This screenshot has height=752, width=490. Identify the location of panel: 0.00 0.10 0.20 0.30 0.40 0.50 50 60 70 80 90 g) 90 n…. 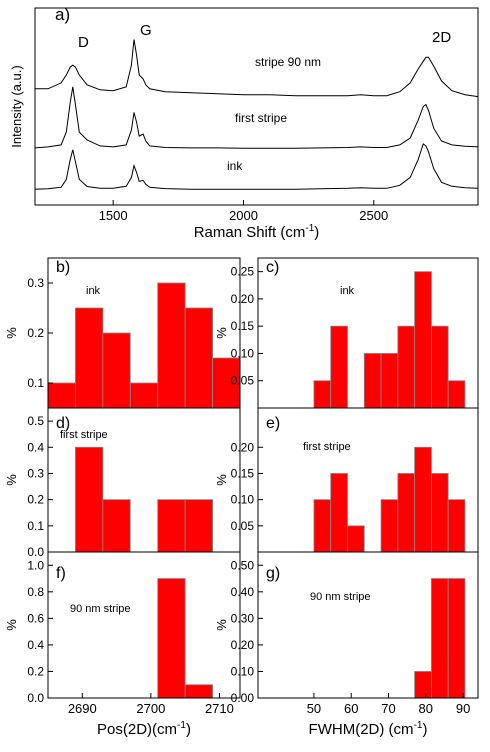
(346, 644).